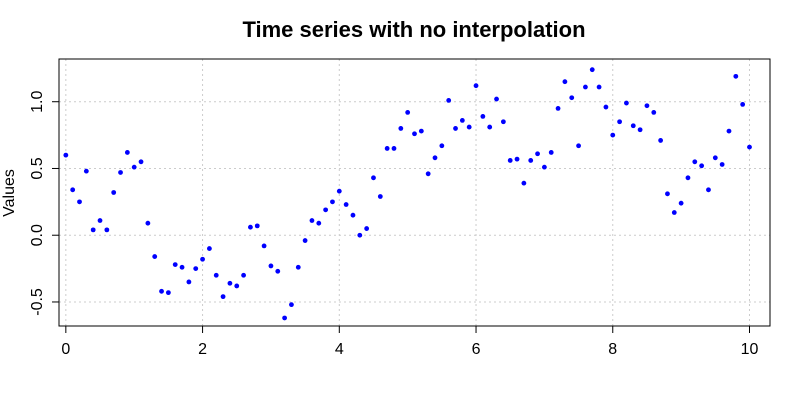 This screenshot has height=405, width=800. I want to click on x-tick-label: 0, so click(65, 349).